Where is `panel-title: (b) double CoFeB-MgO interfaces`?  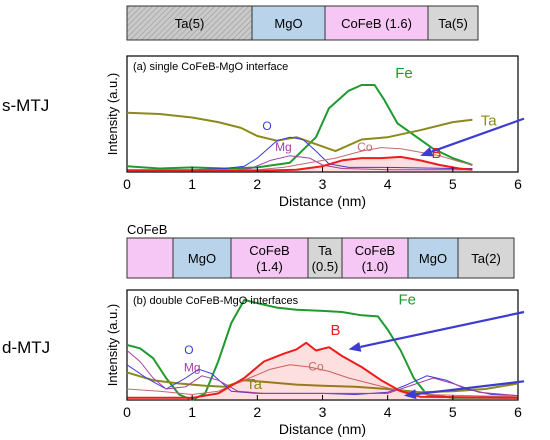
panel-title: (b) double CoFeB-MgO interfaces is located at coordinates (216, 301).